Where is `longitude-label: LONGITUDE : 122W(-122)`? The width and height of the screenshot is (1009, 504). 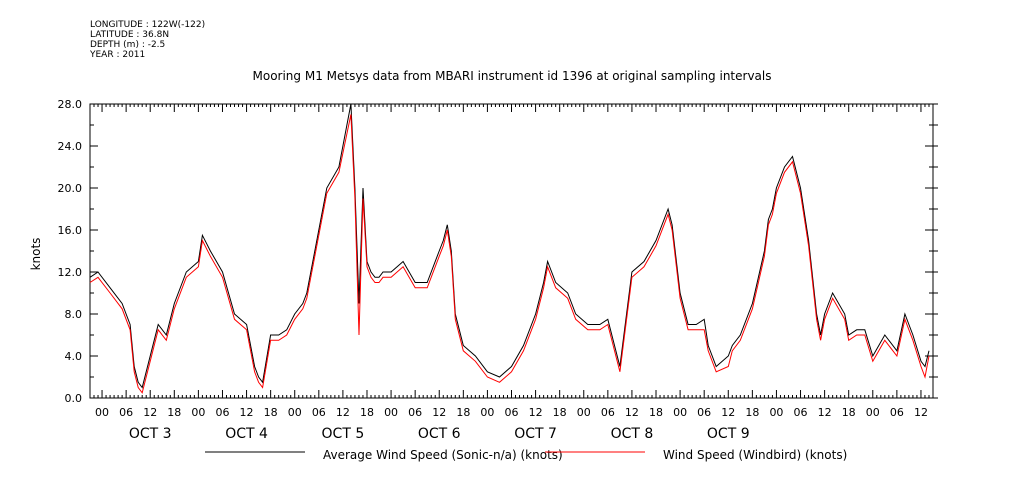
longitude-label: LONGITUDE : 122W(-122) is located at coordinates (148, 25).